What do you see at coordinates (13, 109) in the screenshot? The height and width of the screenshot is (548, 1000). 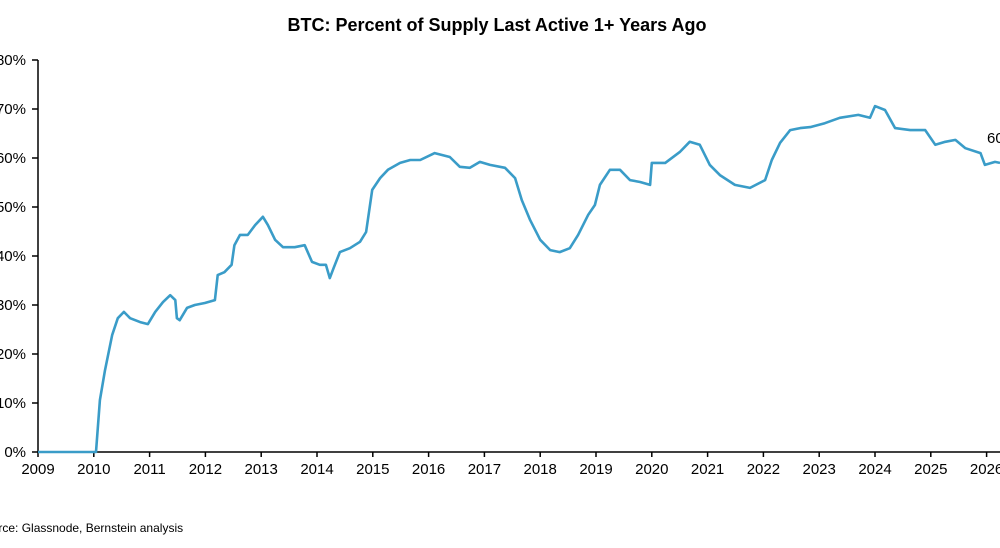 I see `y-tick-label: 70%` at bounding box center [13, 109].